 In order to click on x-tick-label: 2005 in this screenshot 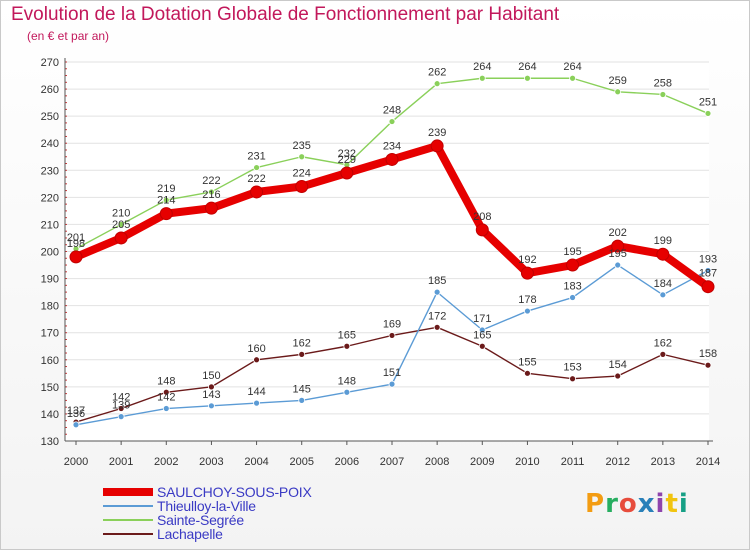, I will do `click(301, 462)`.